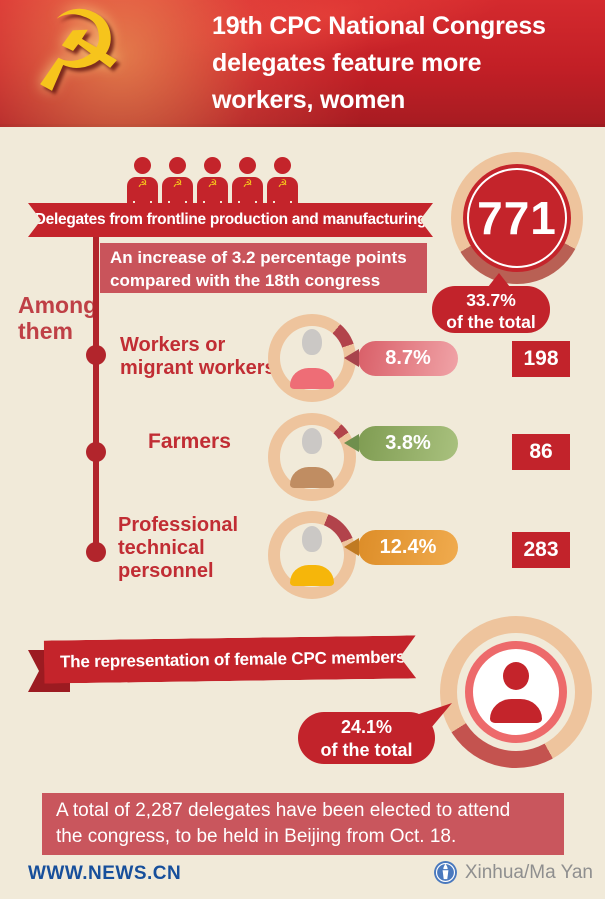 This screenshot has width=605, height=899. What do you see at coordinates (541, 550) in the screenshot?
I see `professional-count-badge: 283` at bounding box center [541, 550].